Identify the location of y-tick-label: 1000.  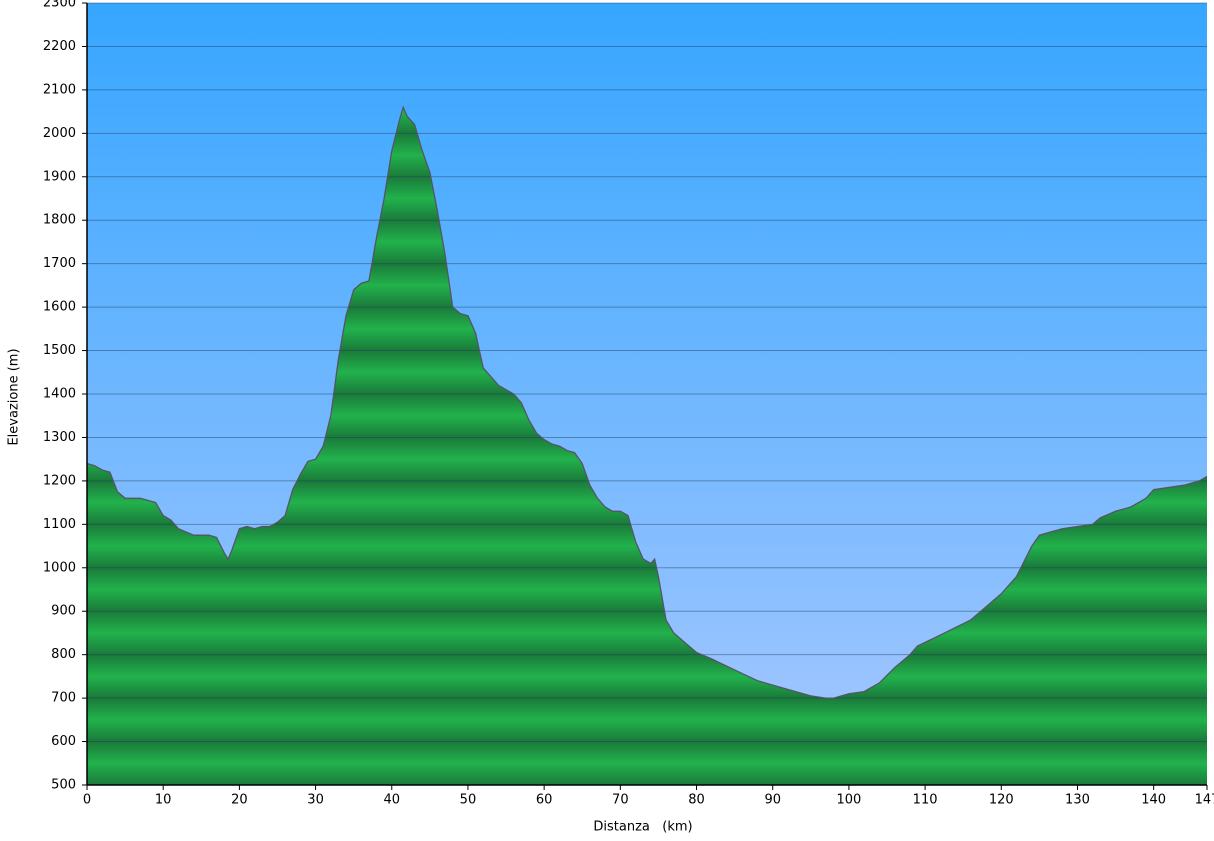
(59, 567).